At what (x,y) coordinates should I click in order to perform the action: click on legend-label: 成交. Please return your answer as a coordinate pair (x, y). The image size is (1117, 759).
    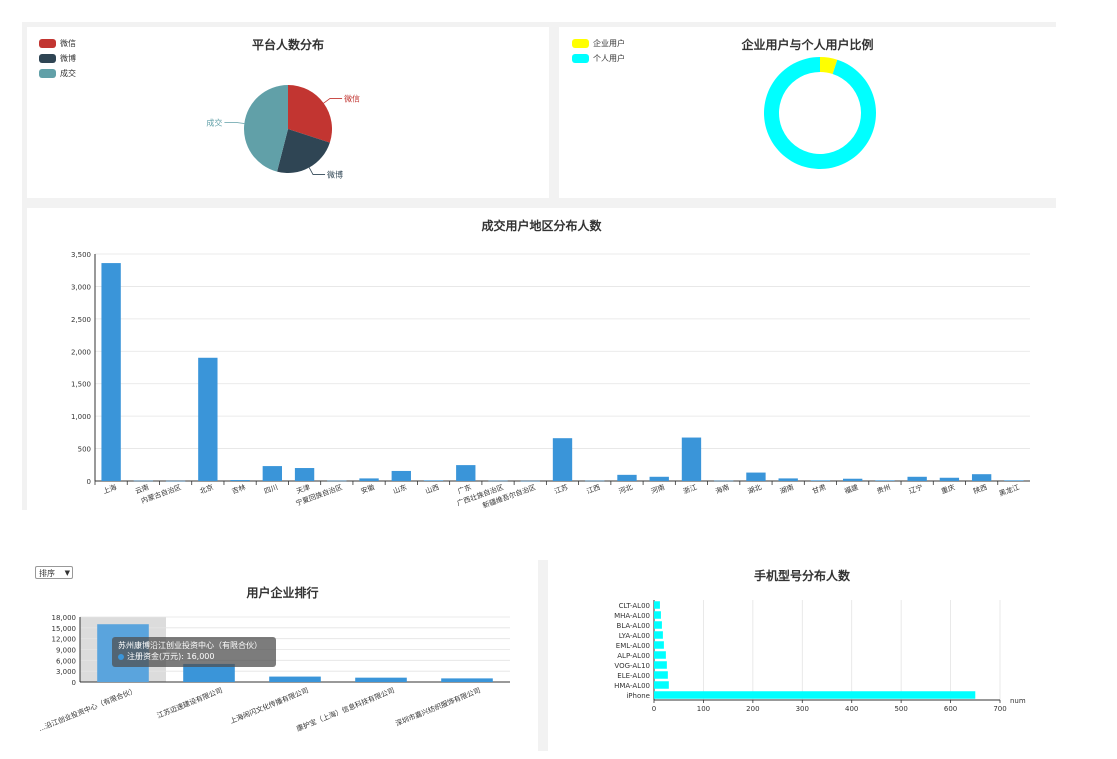
    Looking at the image, I should click on (68, 73).